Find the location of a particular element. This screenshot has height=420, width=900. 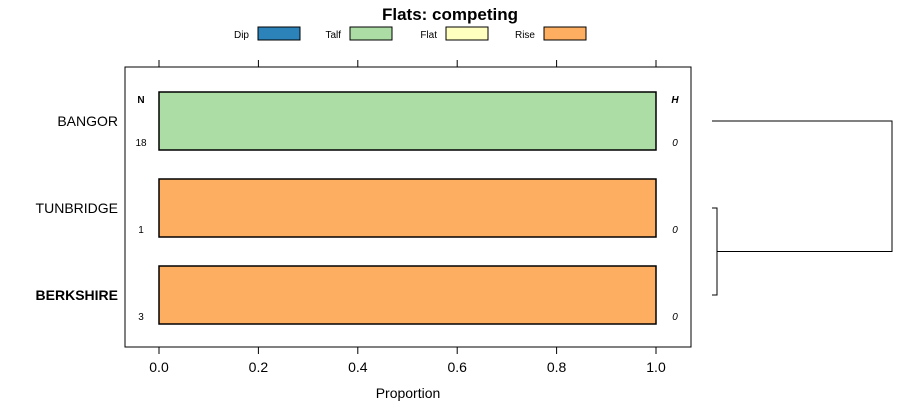

category-label-berkshire: BERKSHIRE is located at coordinates (77, 295).